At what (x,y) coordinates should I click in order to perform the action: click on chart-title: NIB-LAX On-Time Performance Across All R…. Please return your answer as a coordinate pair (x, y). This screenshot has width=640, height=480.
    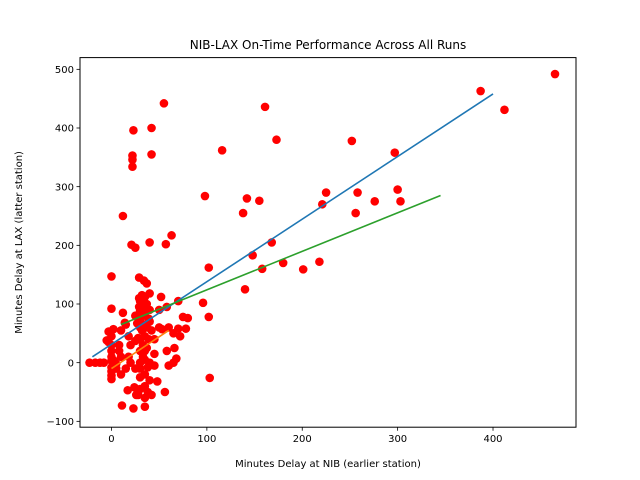
    Looking at the image, I should click on (328, 45).